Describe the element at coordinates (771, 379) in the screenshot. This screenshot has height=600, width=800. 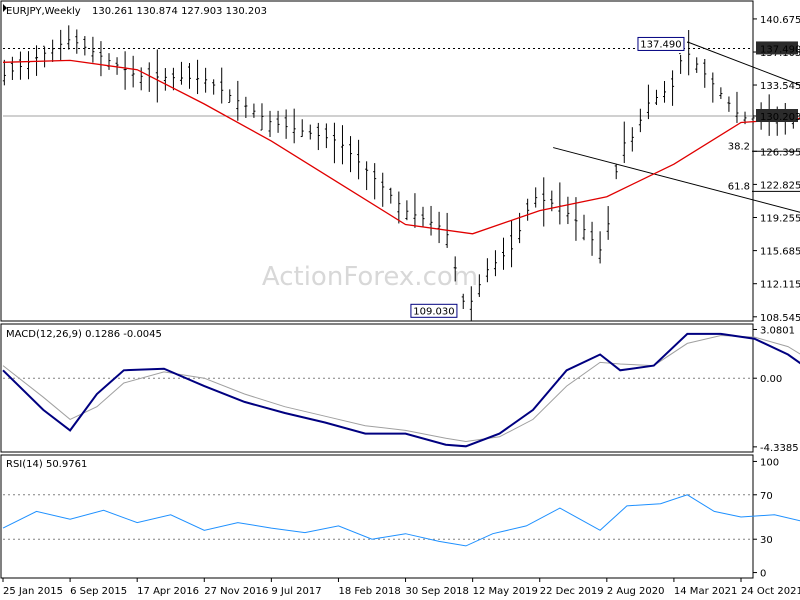
I see `macd-y-tick-label: 0.00` at that location.